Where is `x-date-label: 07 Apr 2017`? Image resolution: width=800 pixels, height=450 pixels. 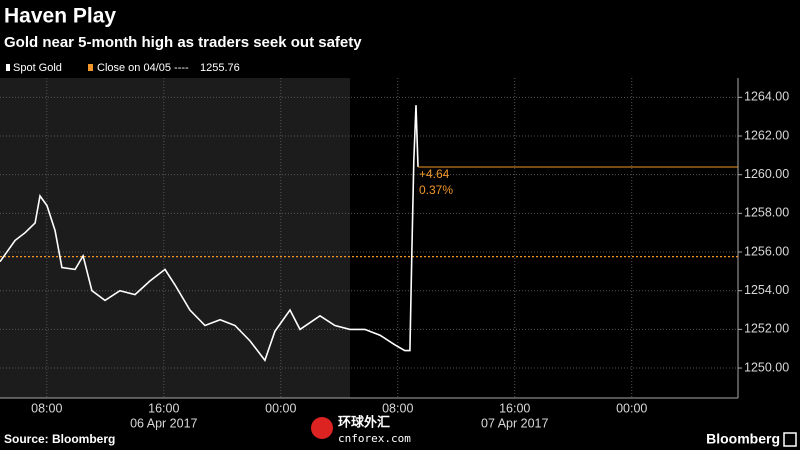
x-date-label: 07 Apr 2017 is located at coordinates (514, 423).